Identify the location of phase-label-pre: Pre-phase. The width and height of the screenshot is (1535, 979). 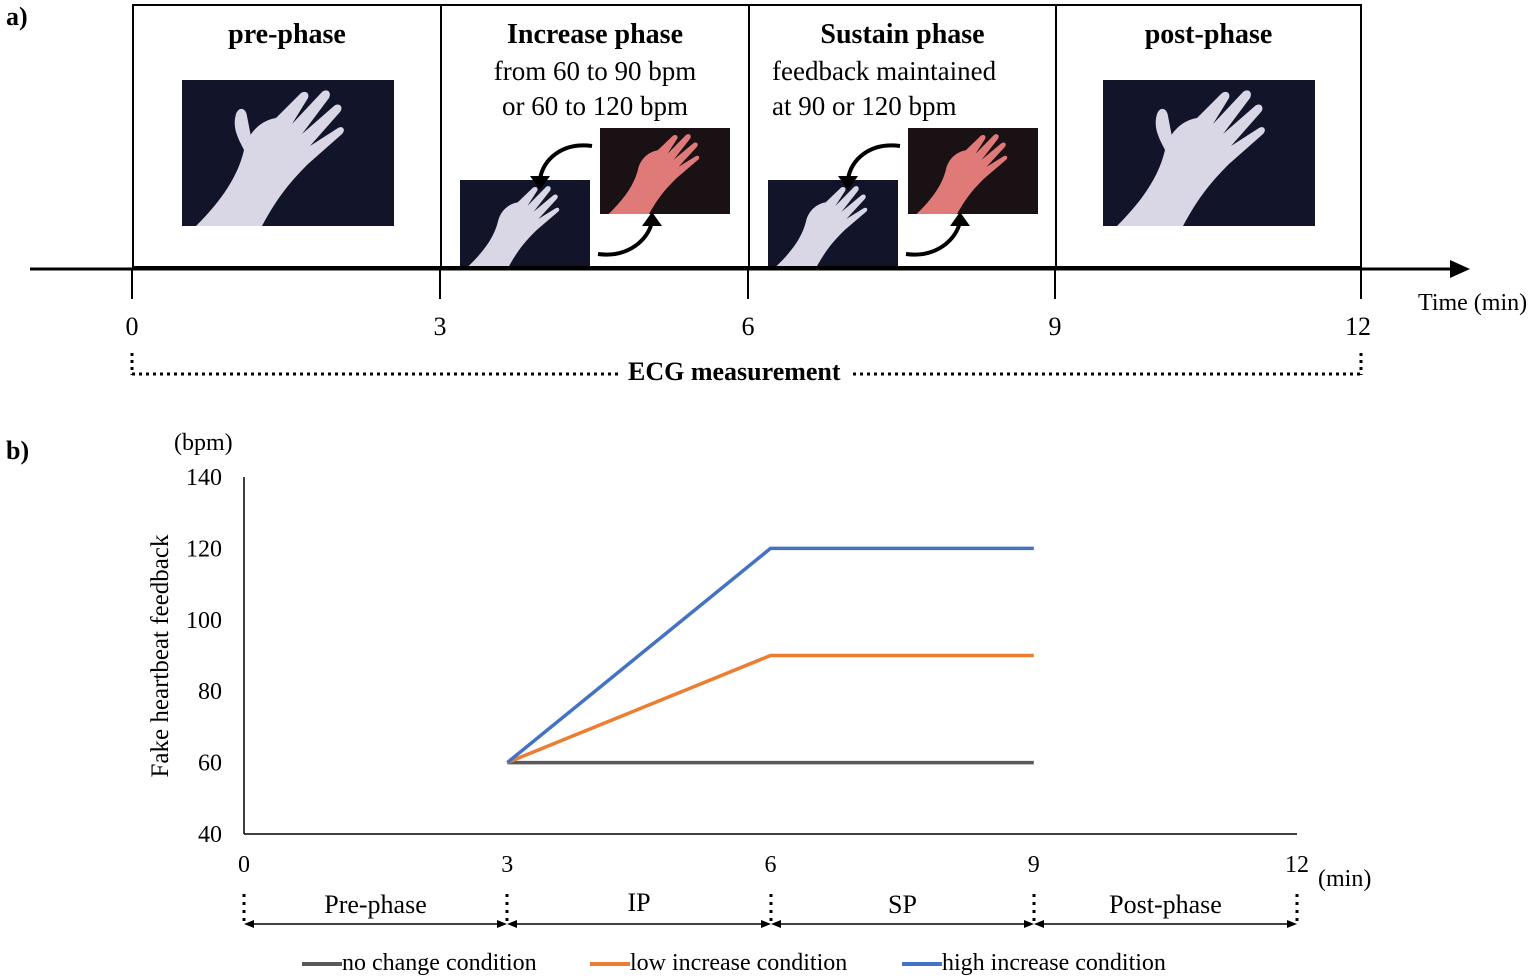
(375, 904).